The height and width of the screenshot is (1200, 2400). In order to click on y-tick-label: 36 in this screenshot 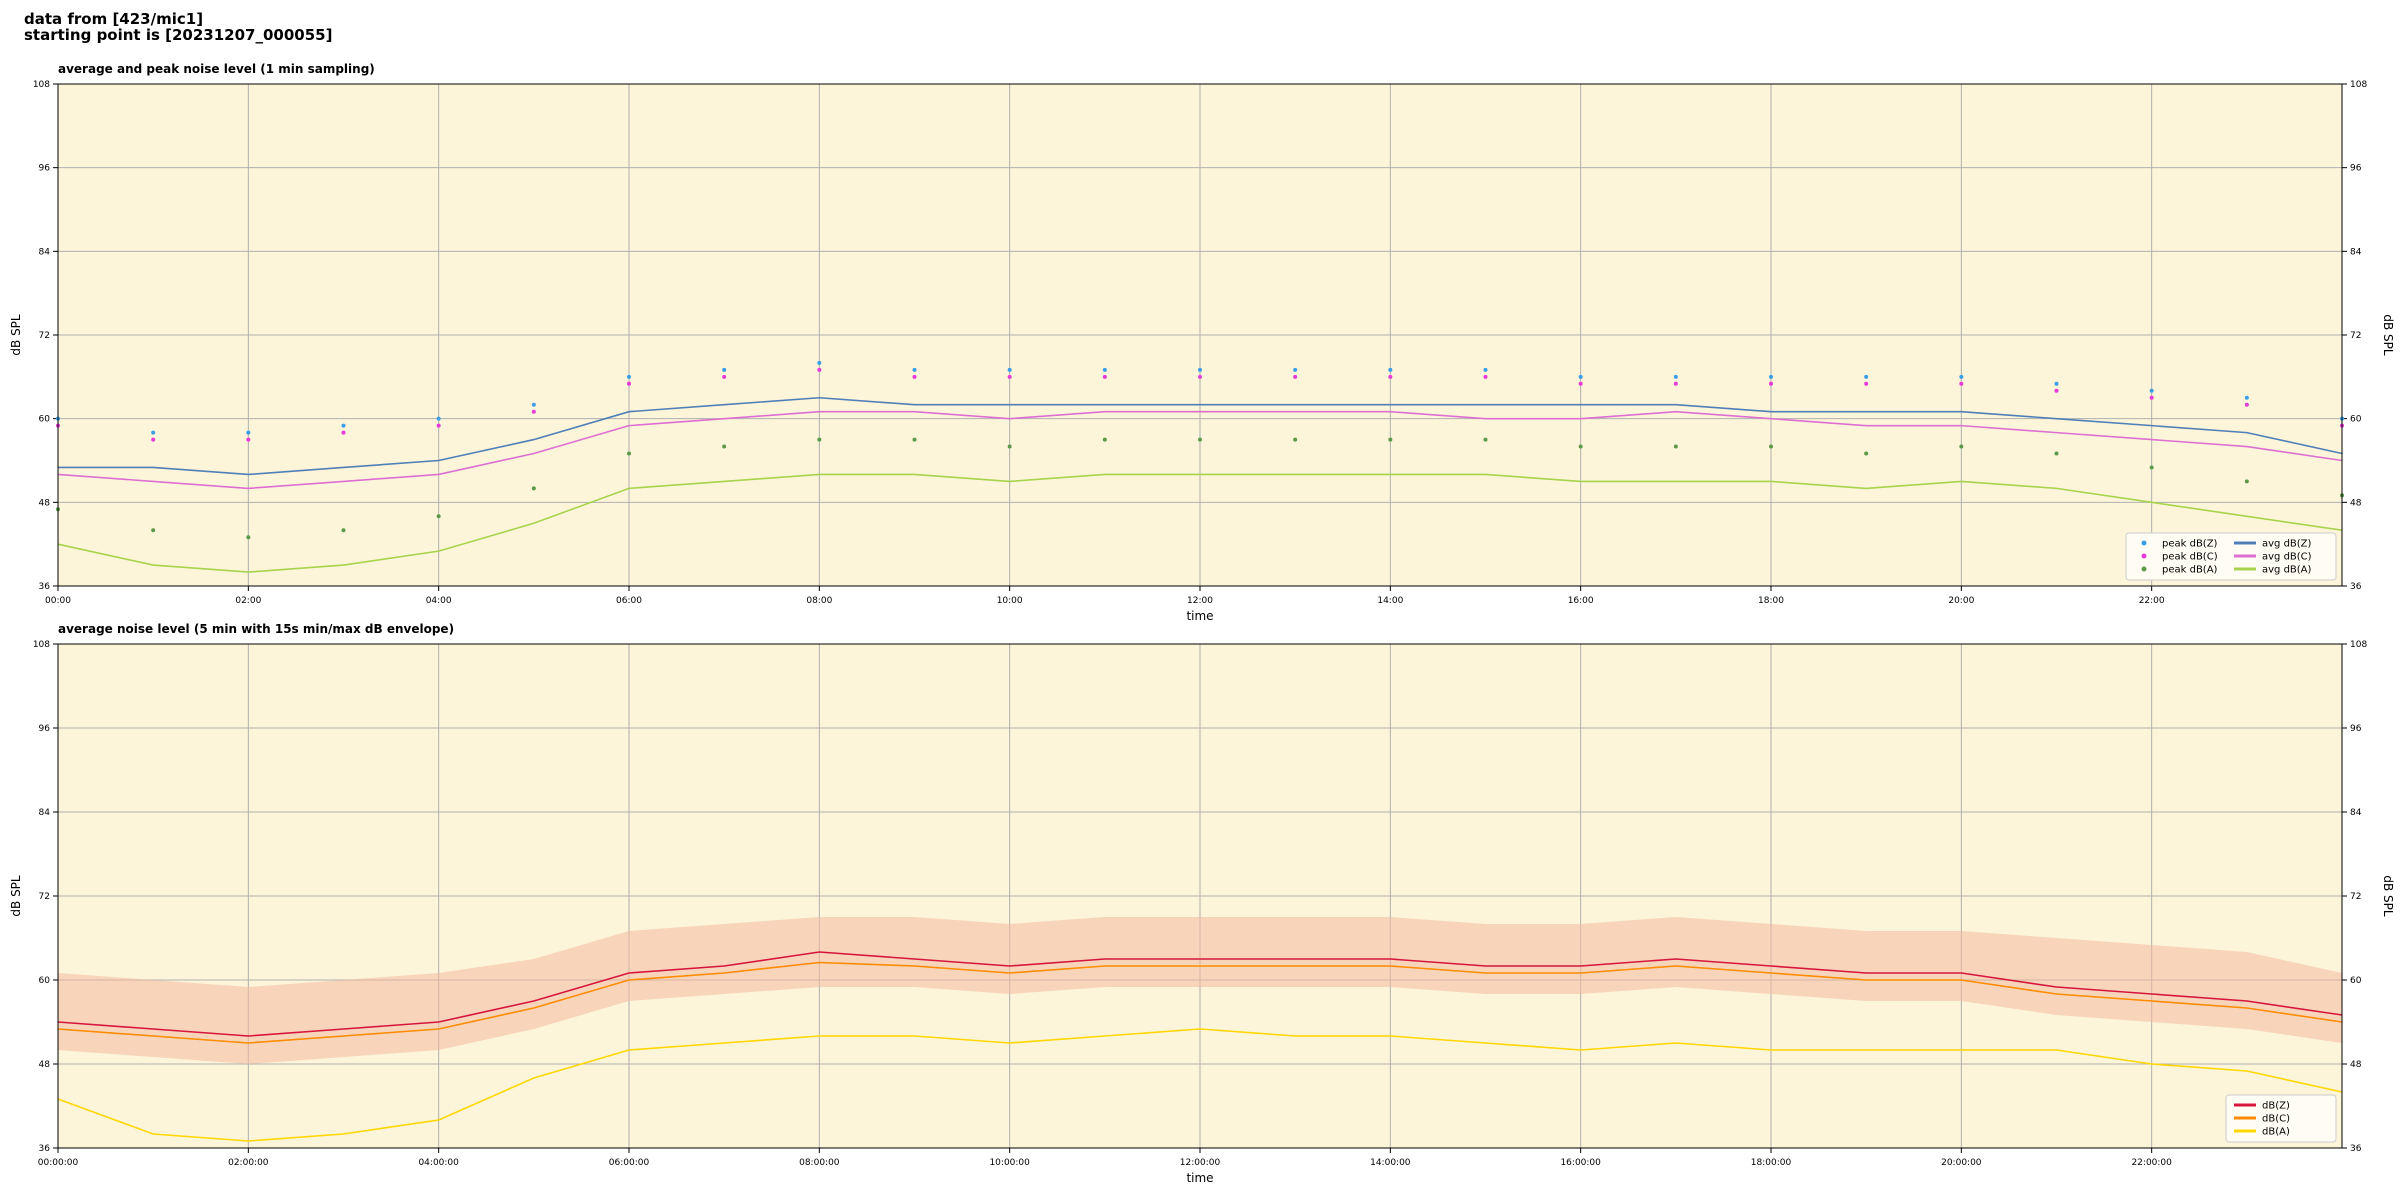, I will do `click(45, 587)`.